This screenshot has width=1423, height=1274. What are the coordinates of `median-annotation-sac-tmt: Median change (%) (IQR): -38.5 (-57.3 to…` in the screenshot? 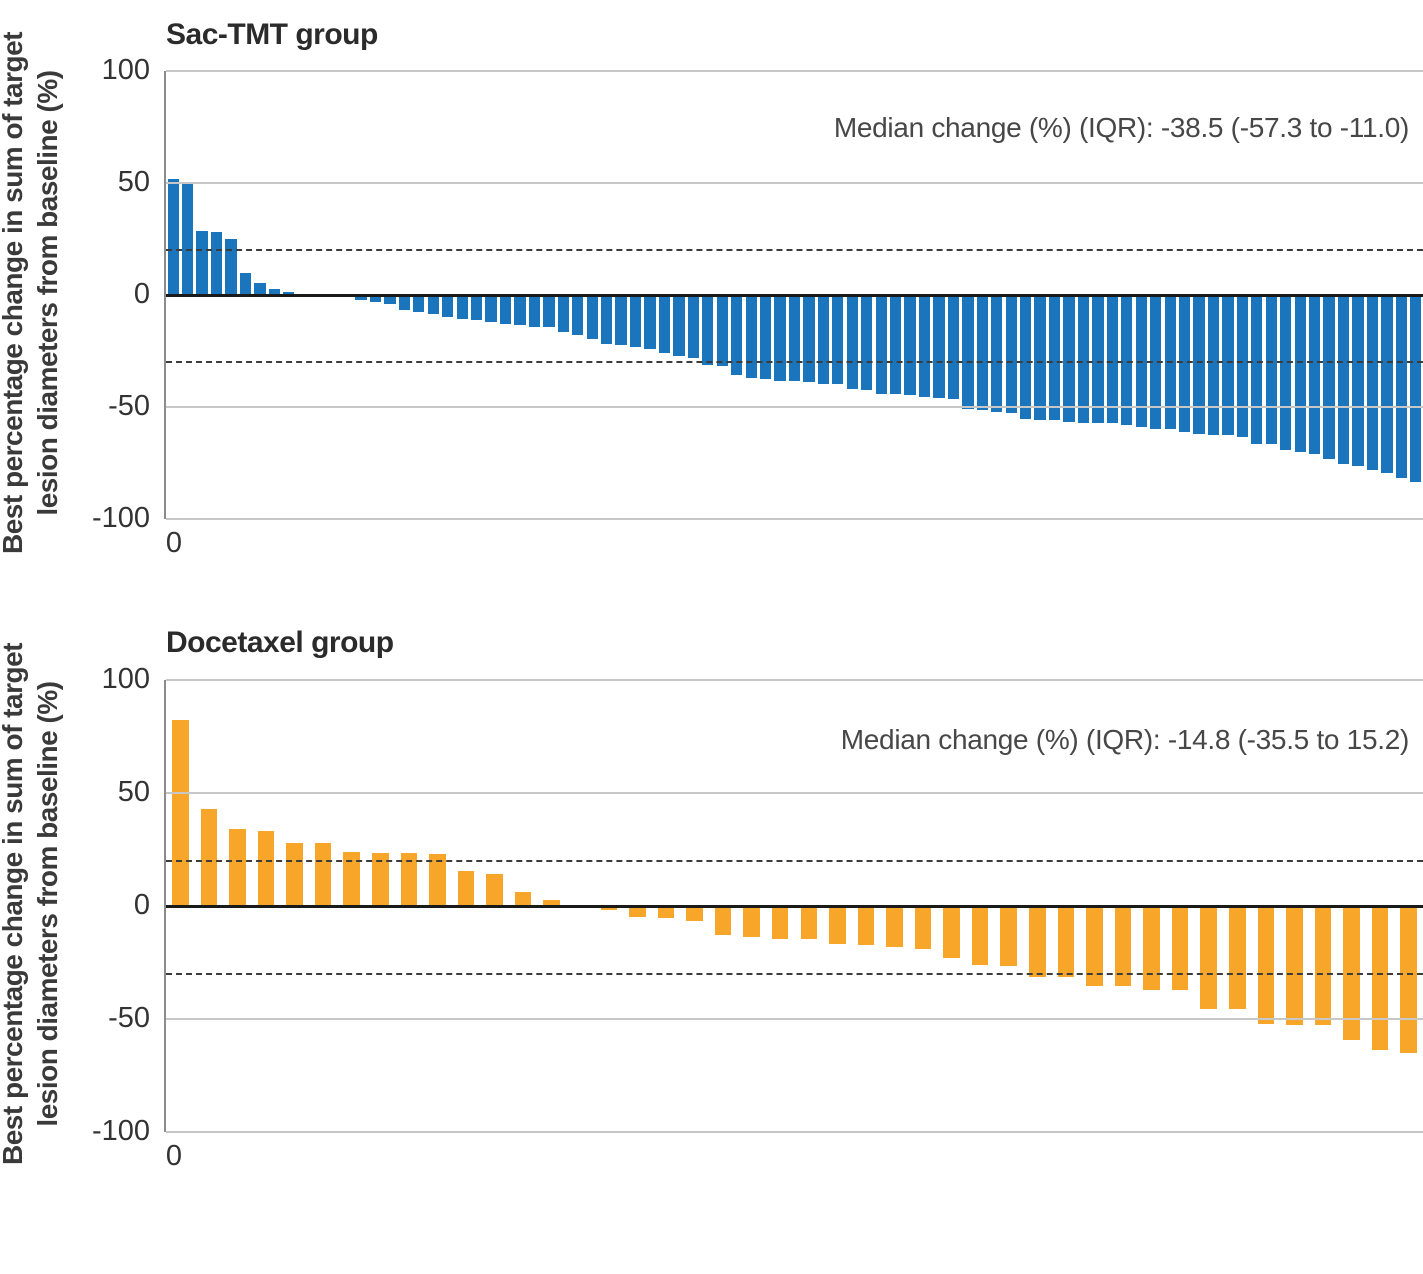 It's located at (1121, 127).